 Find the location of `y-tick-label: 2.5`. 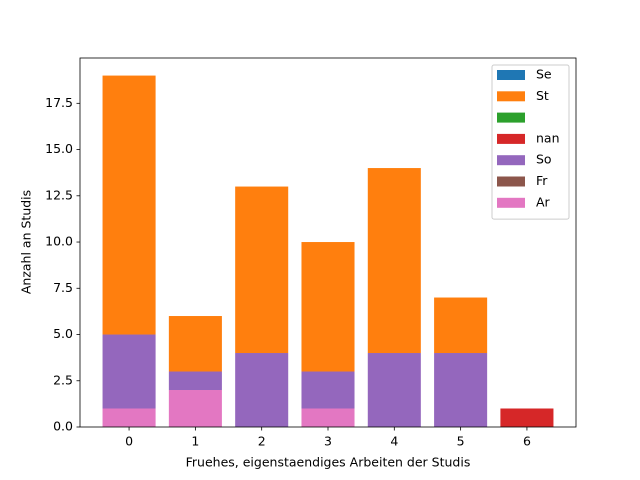

y-tick-label: 2.5 is located at coordinates (63, 379).